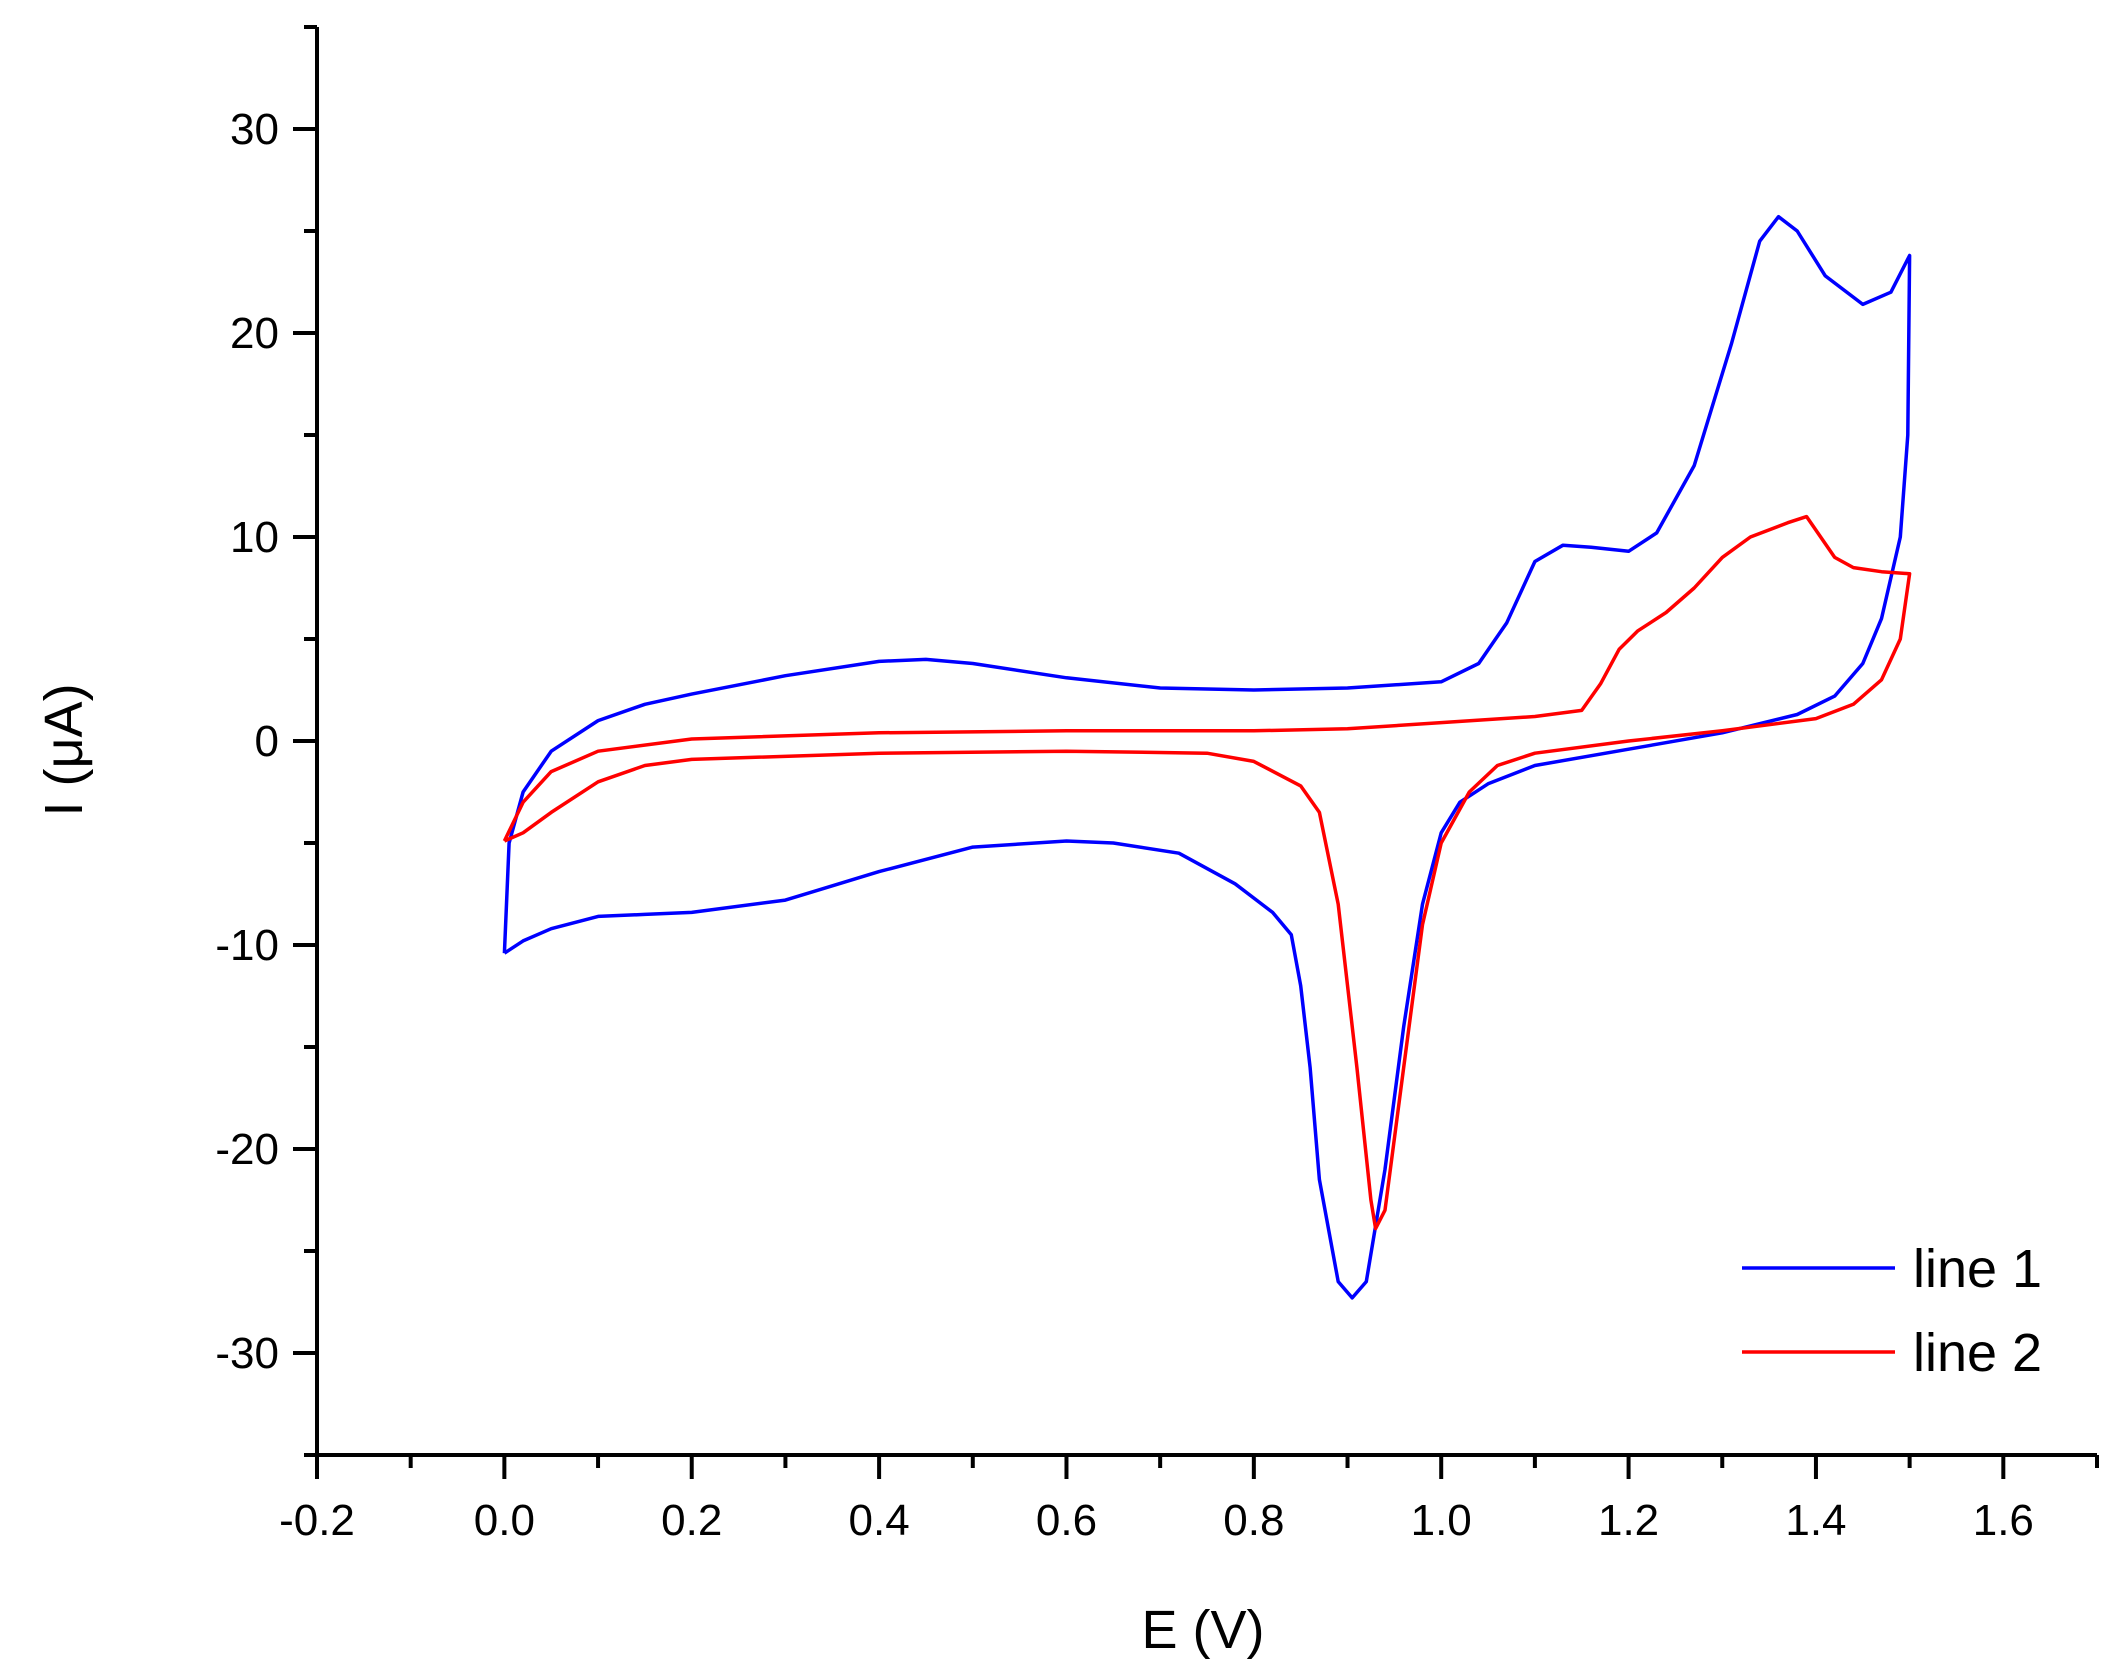  I want to click on y-tick-label: 0, so click(267, 741).